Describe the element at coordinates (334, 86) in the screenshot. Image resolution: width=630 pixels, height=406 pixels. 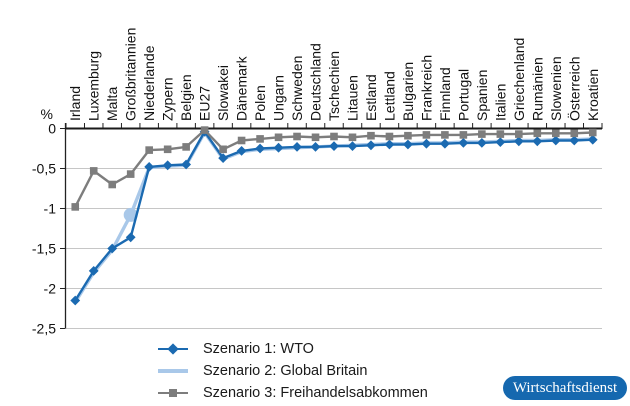
I see `svg-text: Tschechien` at that location.